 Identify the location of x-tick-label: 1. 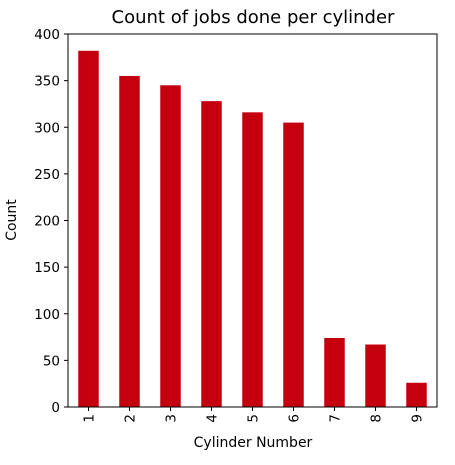
(90, 418).